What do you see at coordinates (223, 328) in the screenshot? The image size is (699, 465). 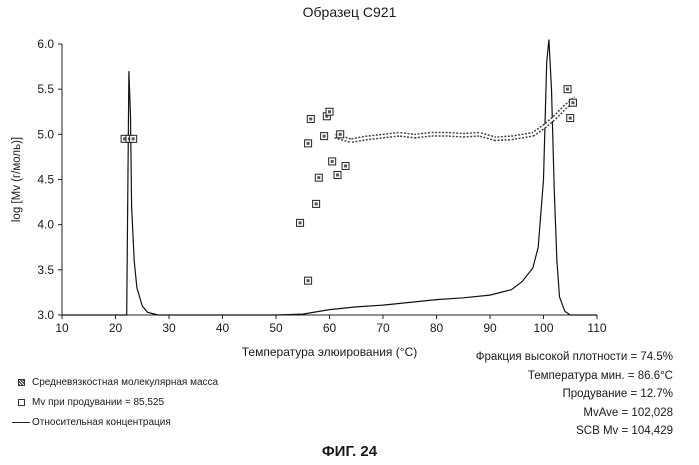 I see `x-tick-label: 40` at bounding box center [223, 328].